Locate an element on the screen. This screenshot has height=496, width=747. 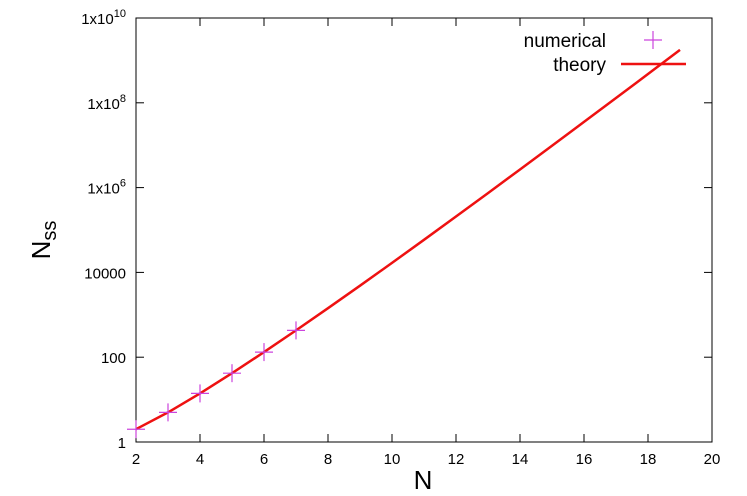
y-tick-label: 10000 is located at coordinates (105, 273).